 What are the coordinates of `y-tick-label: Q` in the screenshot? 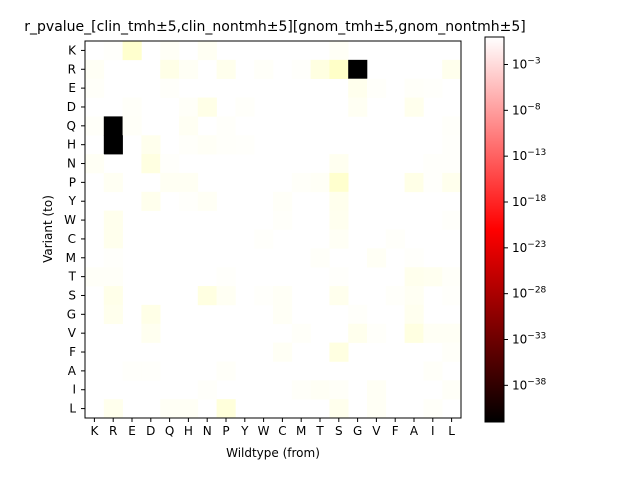 It's located at (71, 126).